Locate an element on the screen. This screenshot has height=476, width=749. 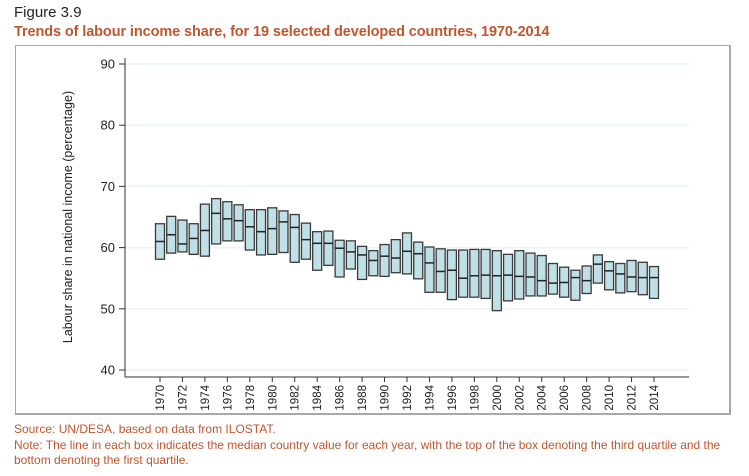
box-2000 is located at coordinates (496, 281).